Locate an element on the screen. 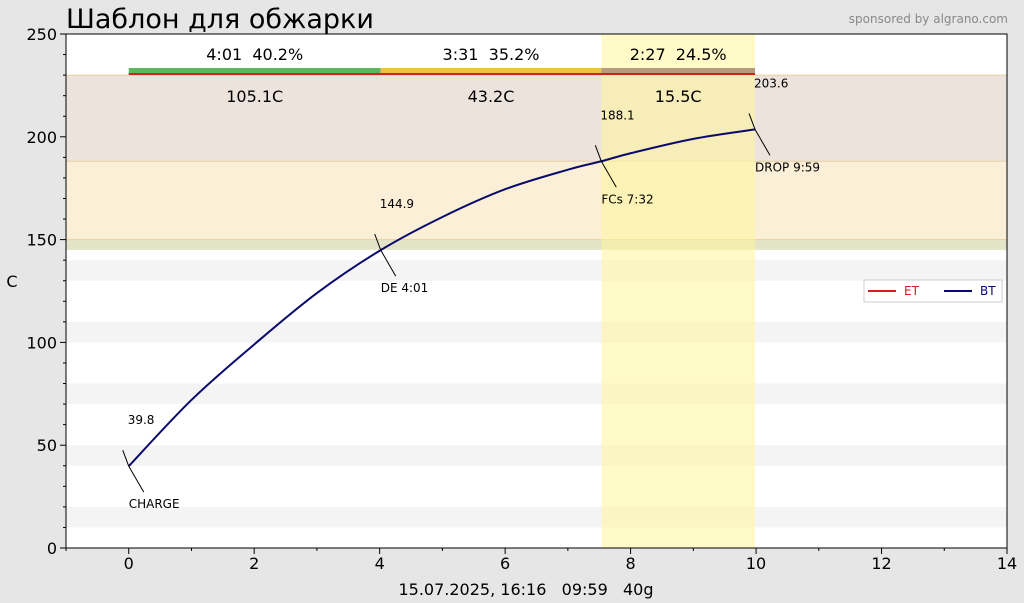 This screenshot has height=603, width=1024. annotation-event-label: CHARGE is located at coordinates (154, 504).